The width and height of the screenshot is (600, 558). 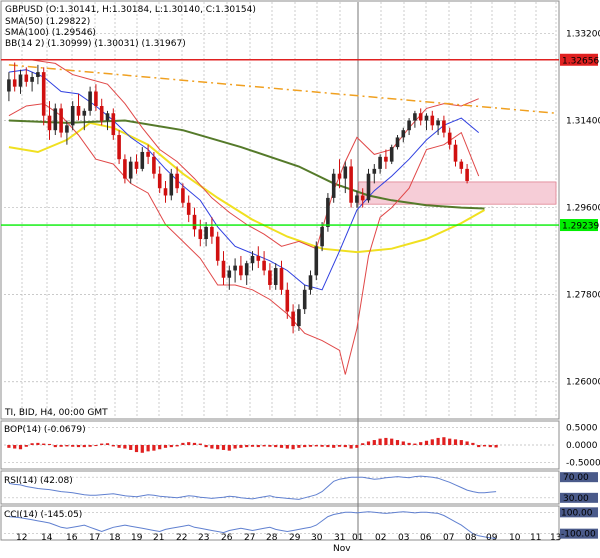 I want to click on price-level-tag, so click(x=579, y=59).